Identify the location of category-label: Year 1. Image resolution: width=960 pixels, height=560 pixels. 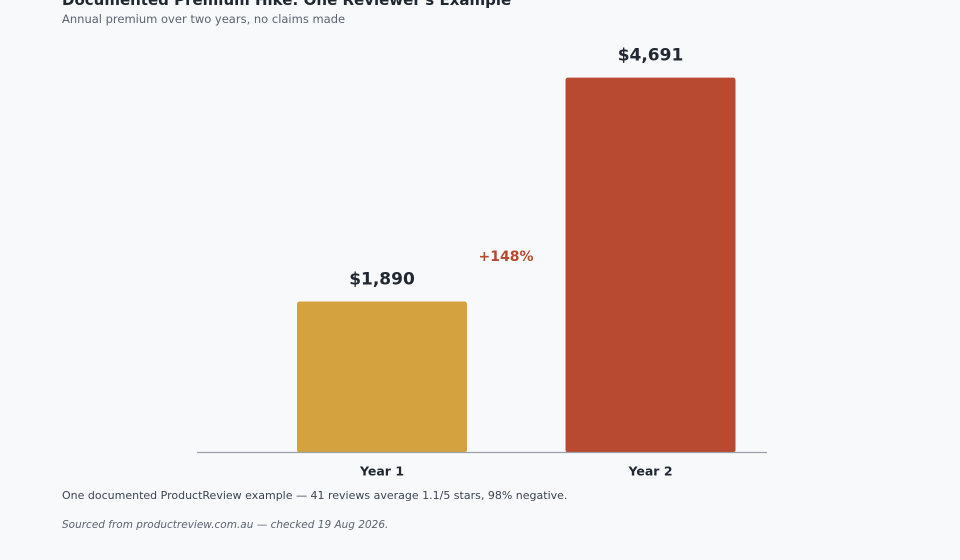
(381, 471).